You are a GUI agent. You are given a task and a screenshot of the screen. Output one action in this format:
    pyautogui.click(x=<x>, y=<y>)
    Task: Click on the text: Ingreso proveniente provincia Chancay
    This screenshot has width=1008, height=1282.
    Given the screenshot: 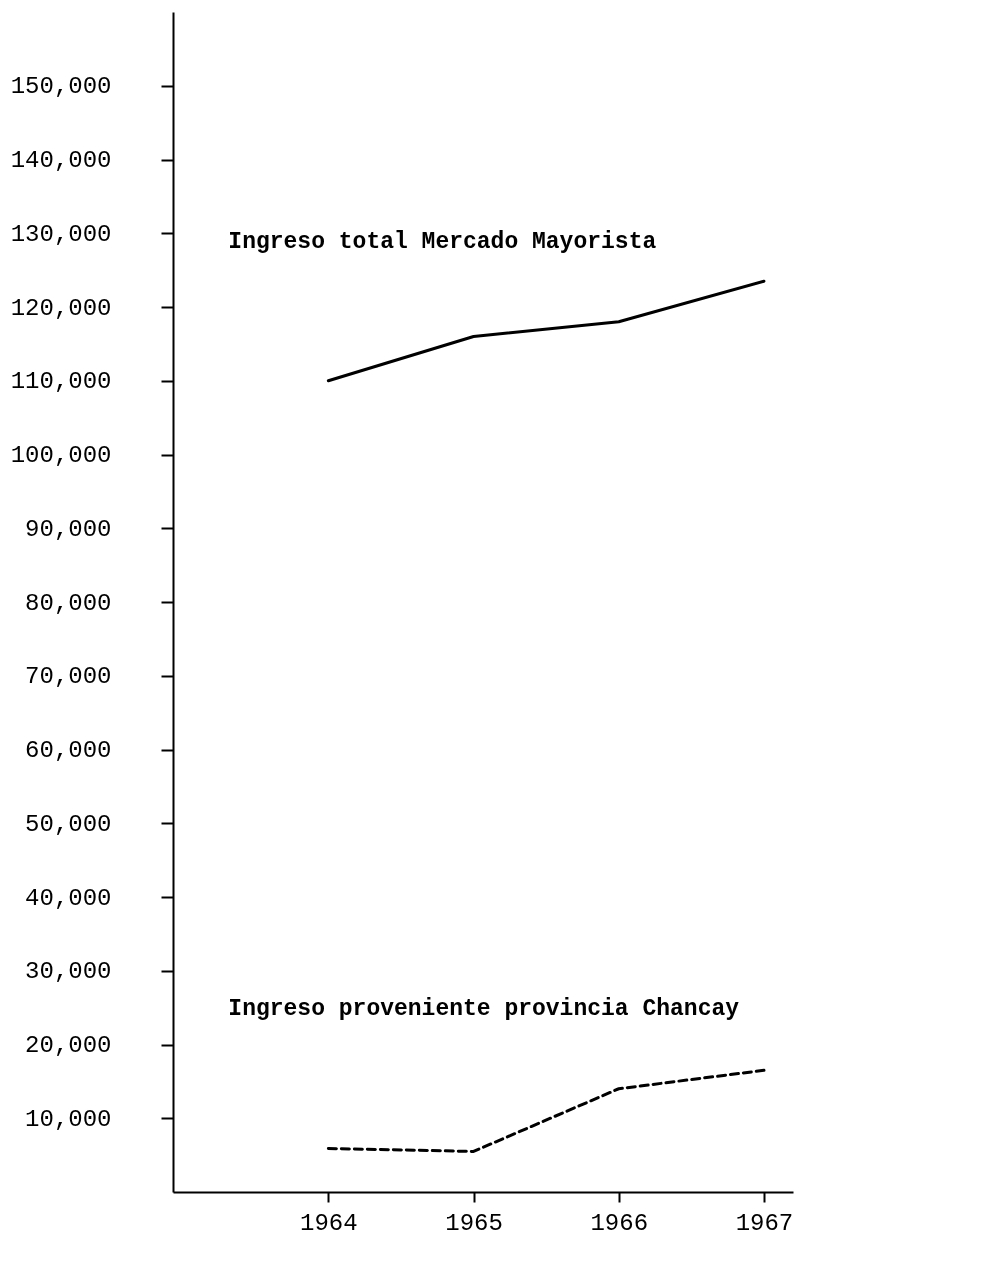 What is the action you would take?
    pyautogui.click(x=484, y=1009)
    